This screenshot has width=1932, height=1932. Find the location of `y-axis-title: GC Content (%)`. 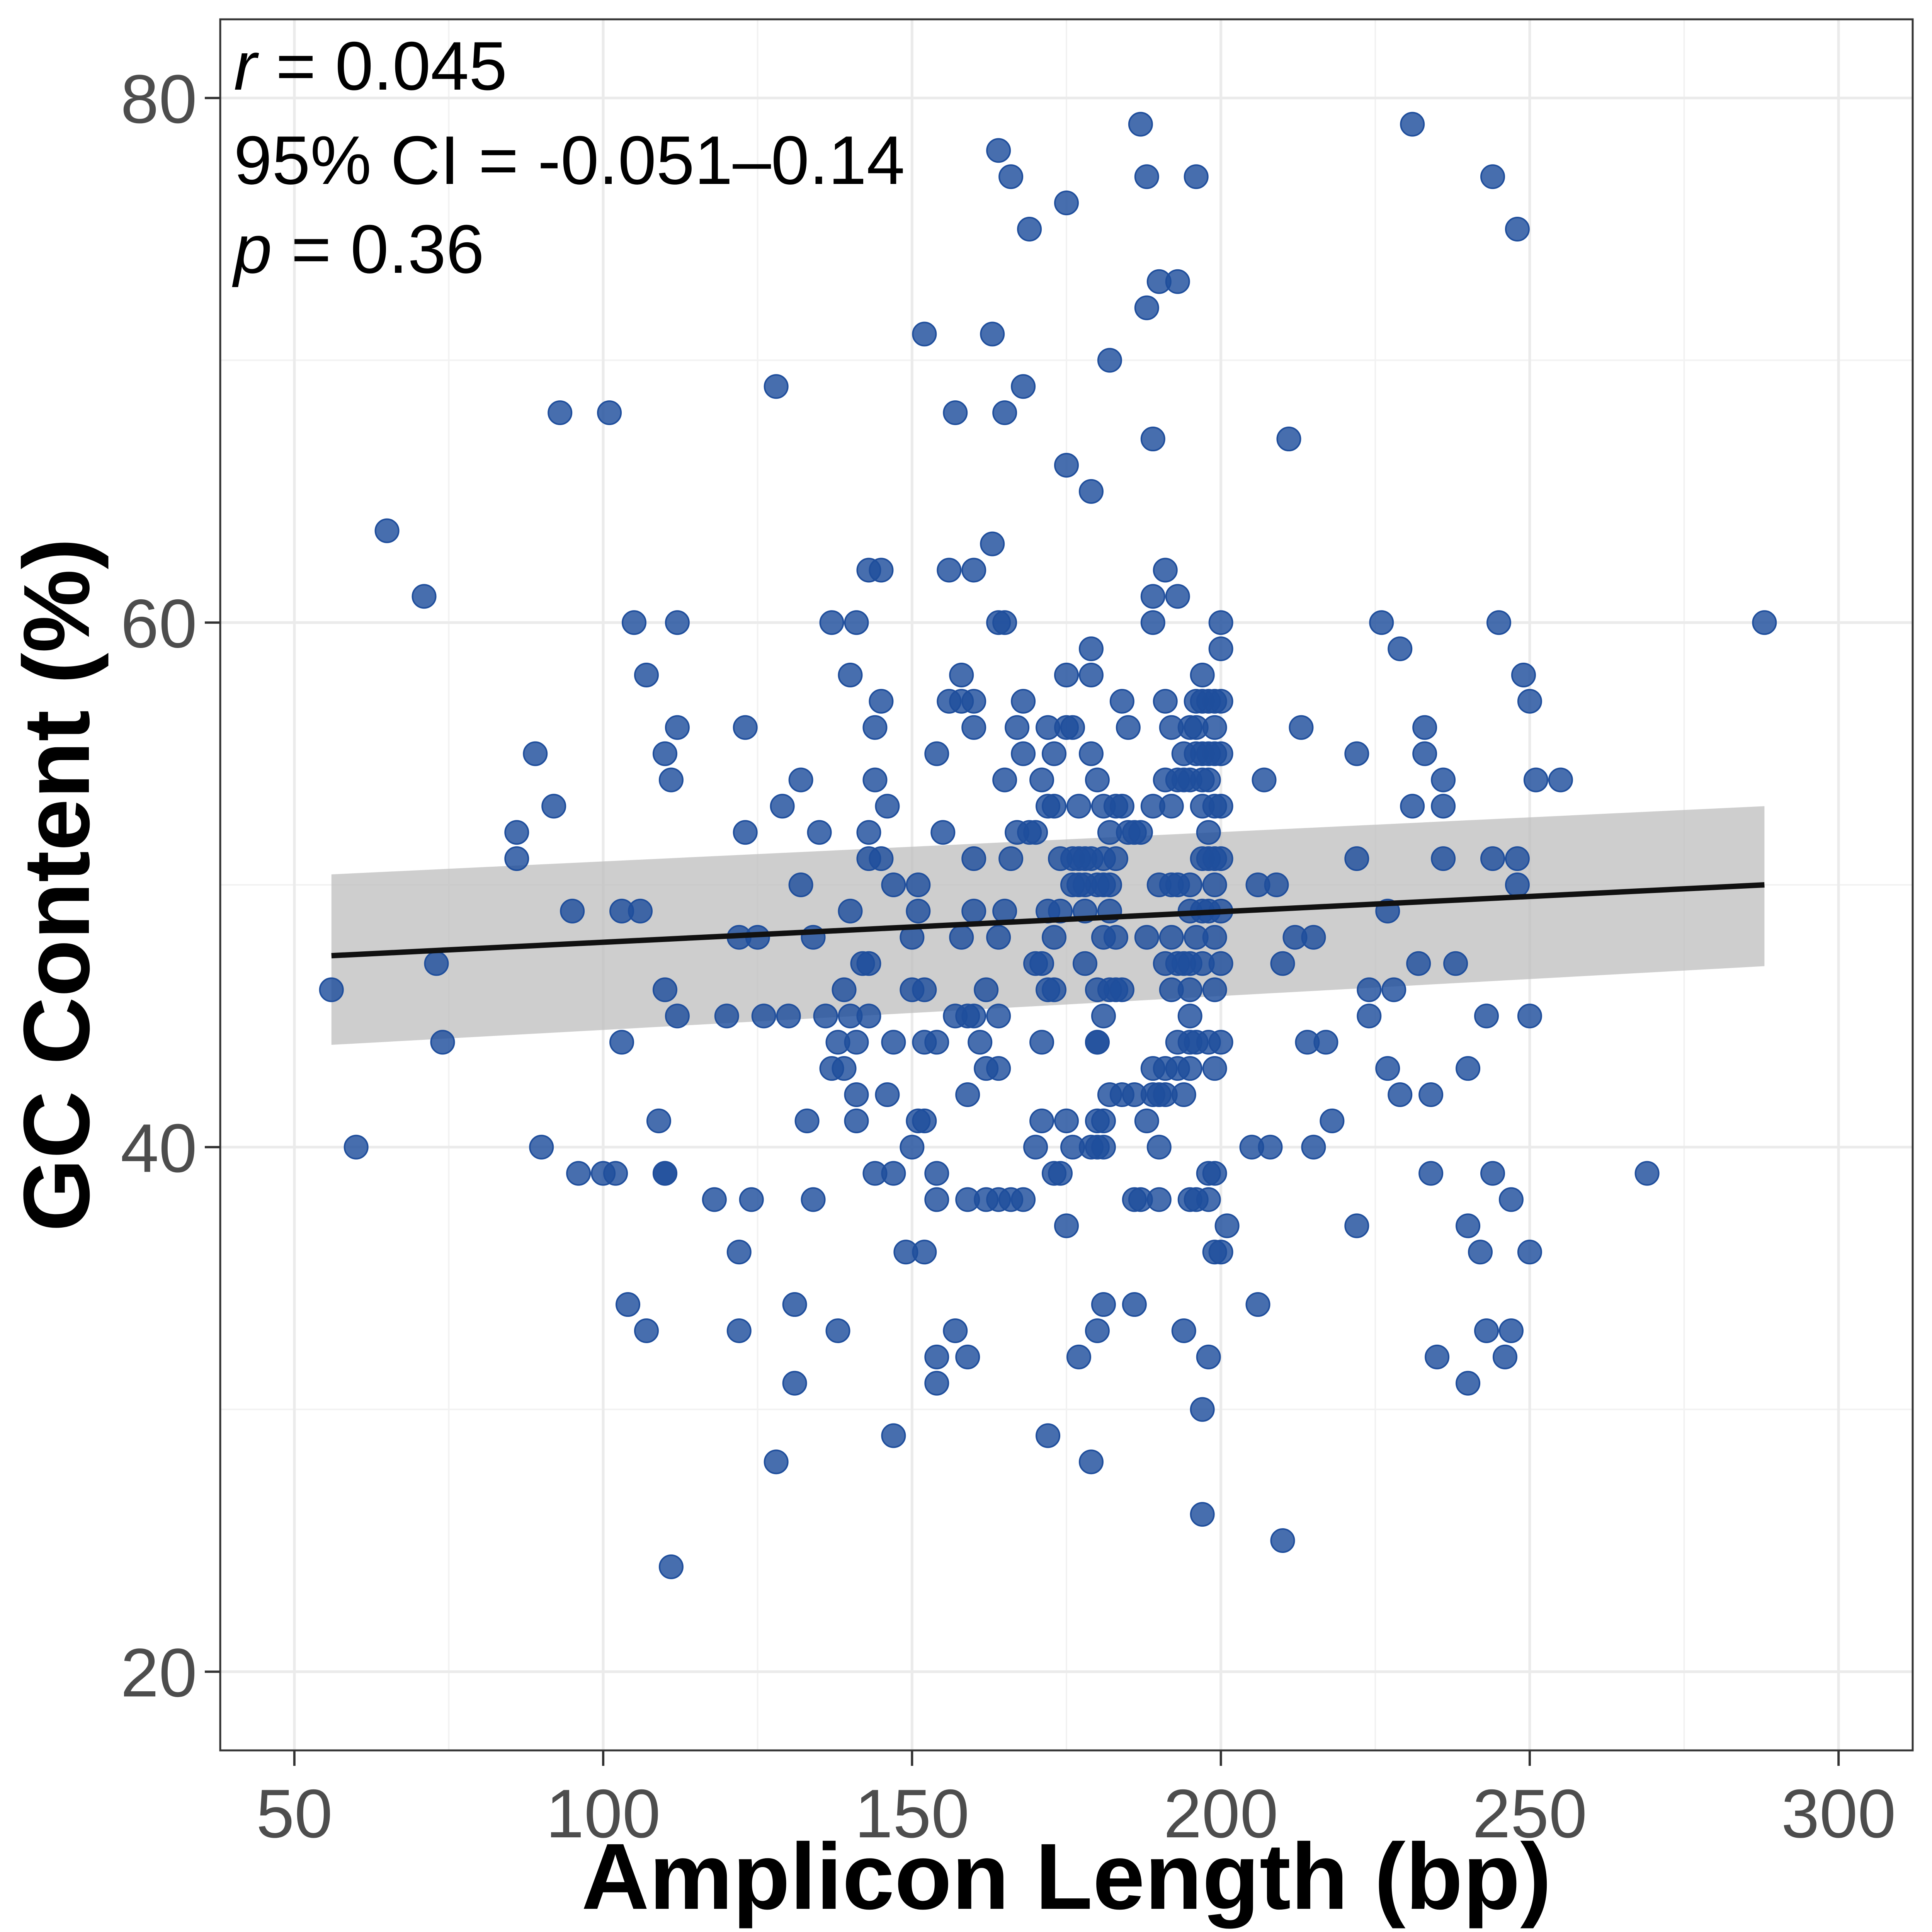

y-axis-title: GC Content (%) is located at coordinates (57, 885).